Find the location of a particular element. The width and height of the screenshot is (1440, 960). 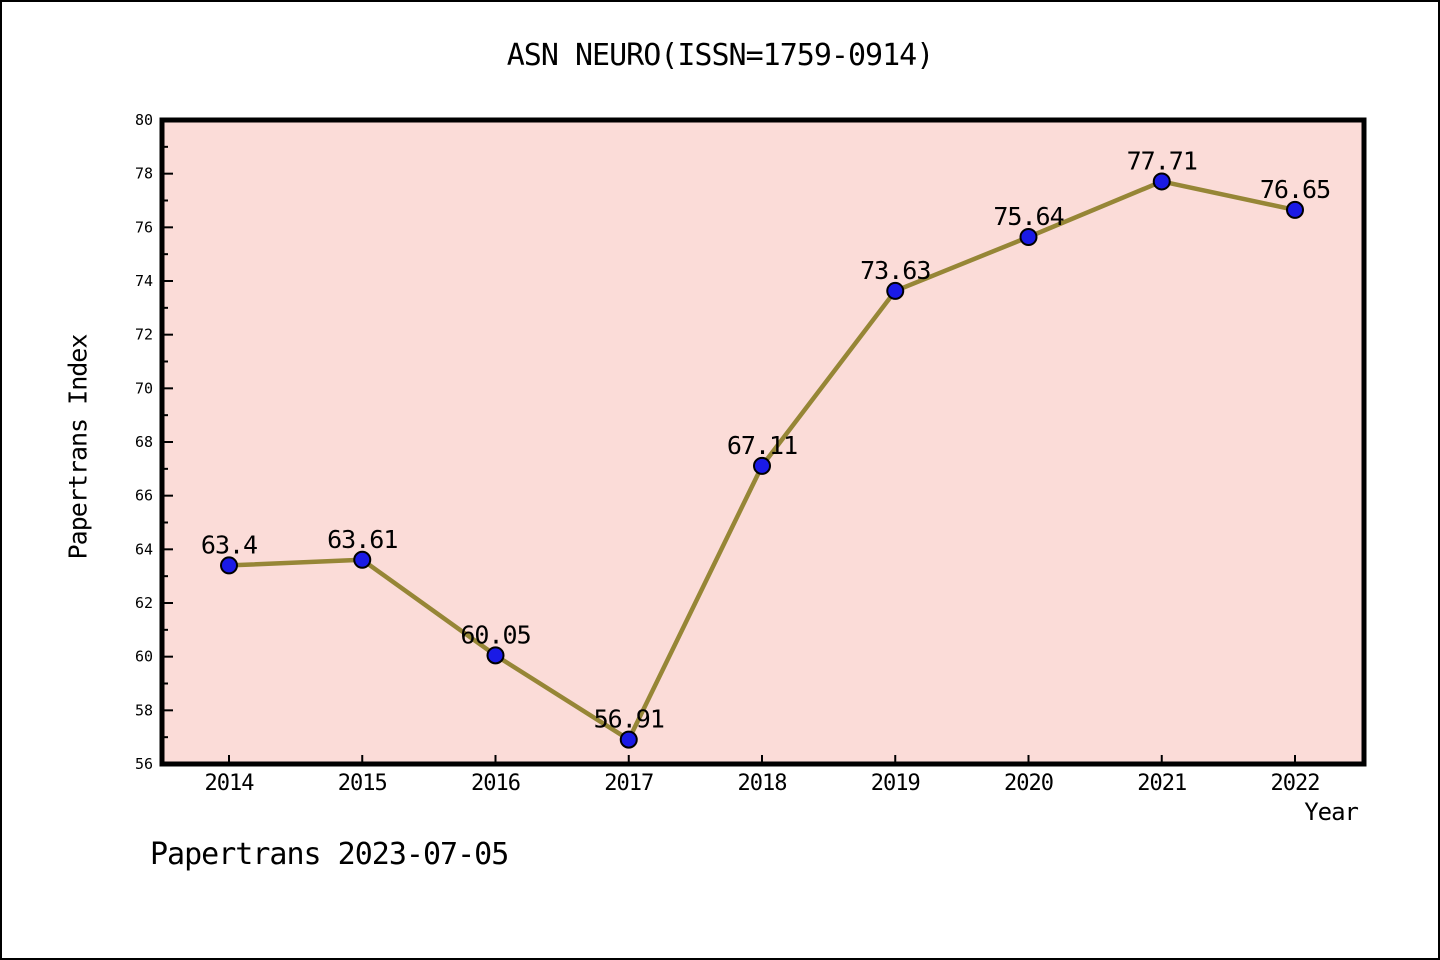

x-tick-label: 2017 is located at coordinates (628, 783).